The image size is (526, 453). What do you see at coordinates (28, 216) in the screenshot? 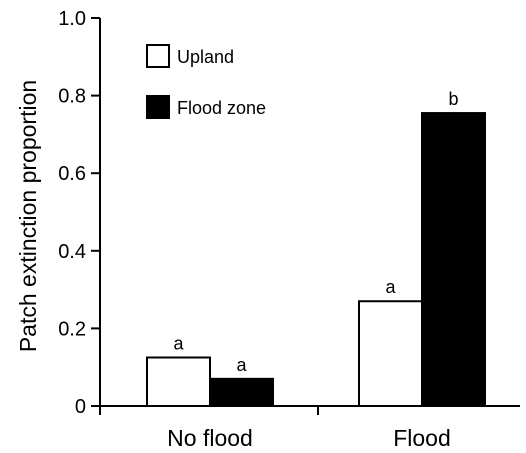
I see `y-axis-title: Patch extinction proportion` at bounding box center [28, 216].